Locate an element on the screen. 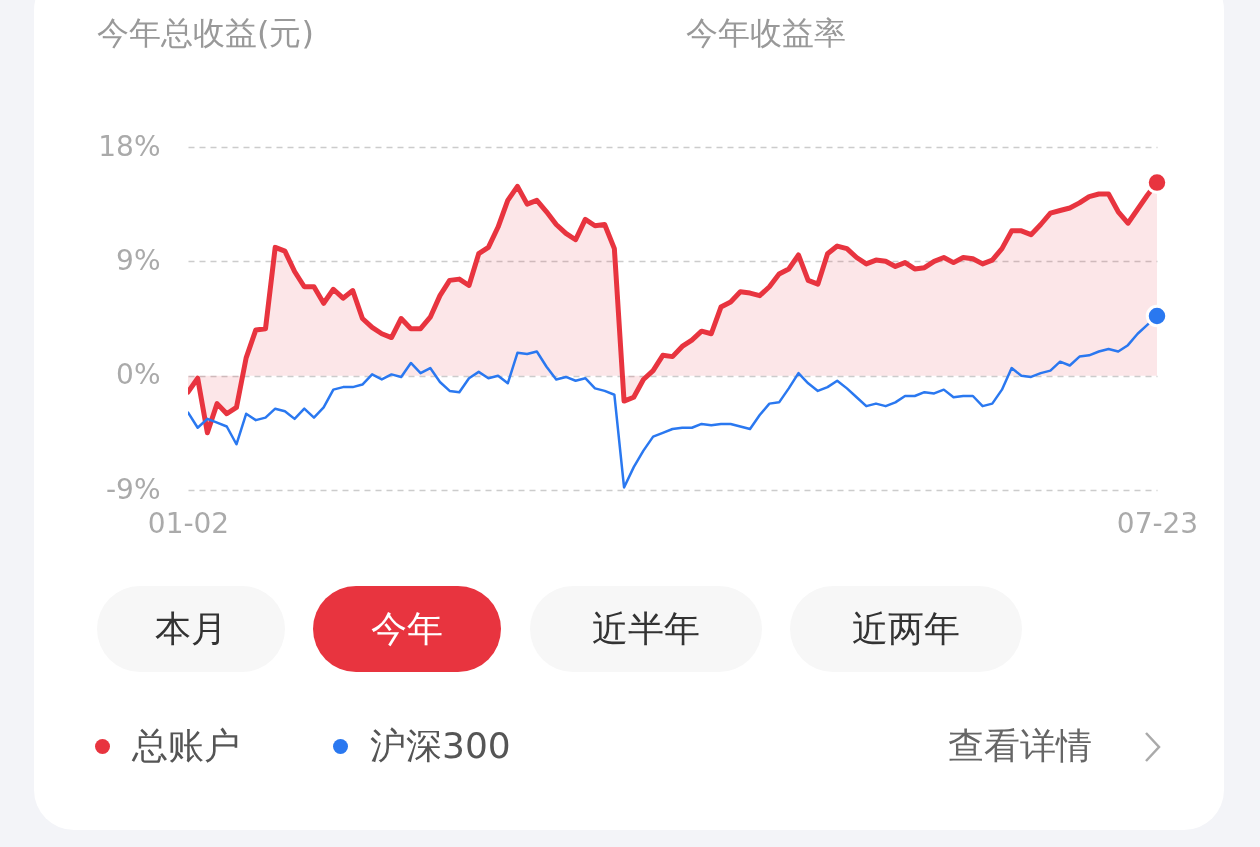 This screenshot has width=1260, height=847. chart-title: 今年收益率 is located at coordinates (766, 33).